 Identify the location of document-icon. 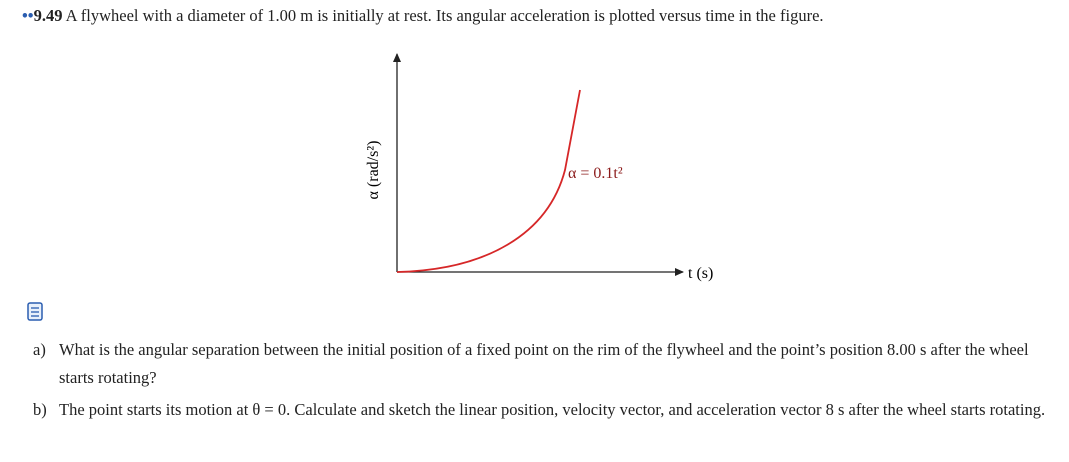
(35, 311).